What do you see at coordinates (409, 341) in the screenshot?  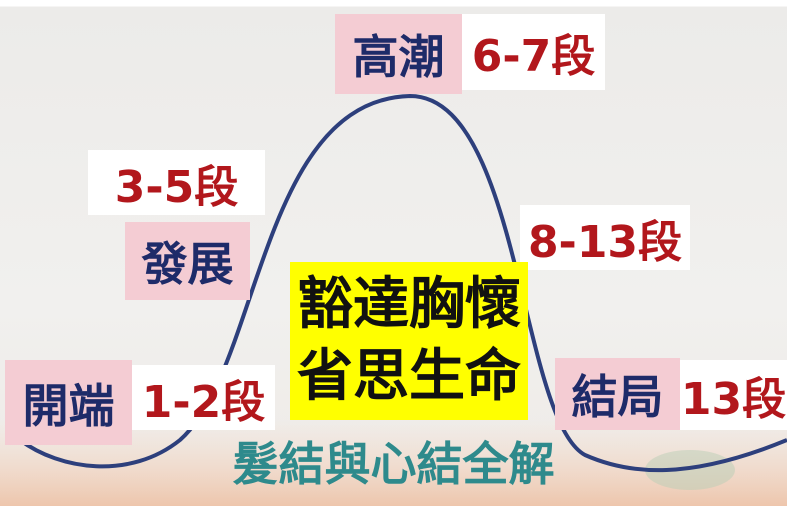 I see `theme-box: 豁達胸懷 省思生命` at bounding box center [409, 341].